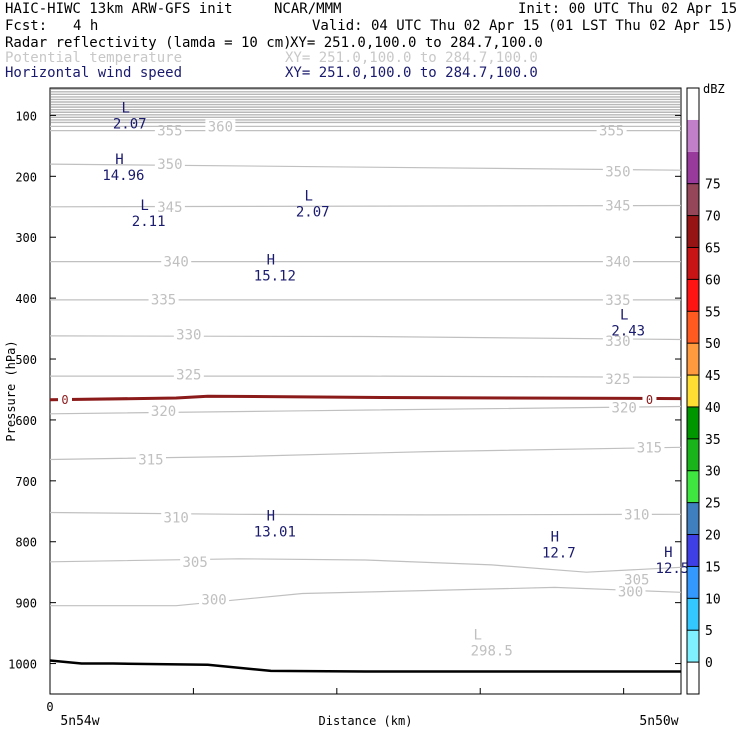 The width and height of the screenshot is (740, 740). What do you see at coordinates (628, 9) in the screenshot?
I see `init-time: Init: 00 UTC Thu 02 Apr 15` at bounding box center [628, 9].